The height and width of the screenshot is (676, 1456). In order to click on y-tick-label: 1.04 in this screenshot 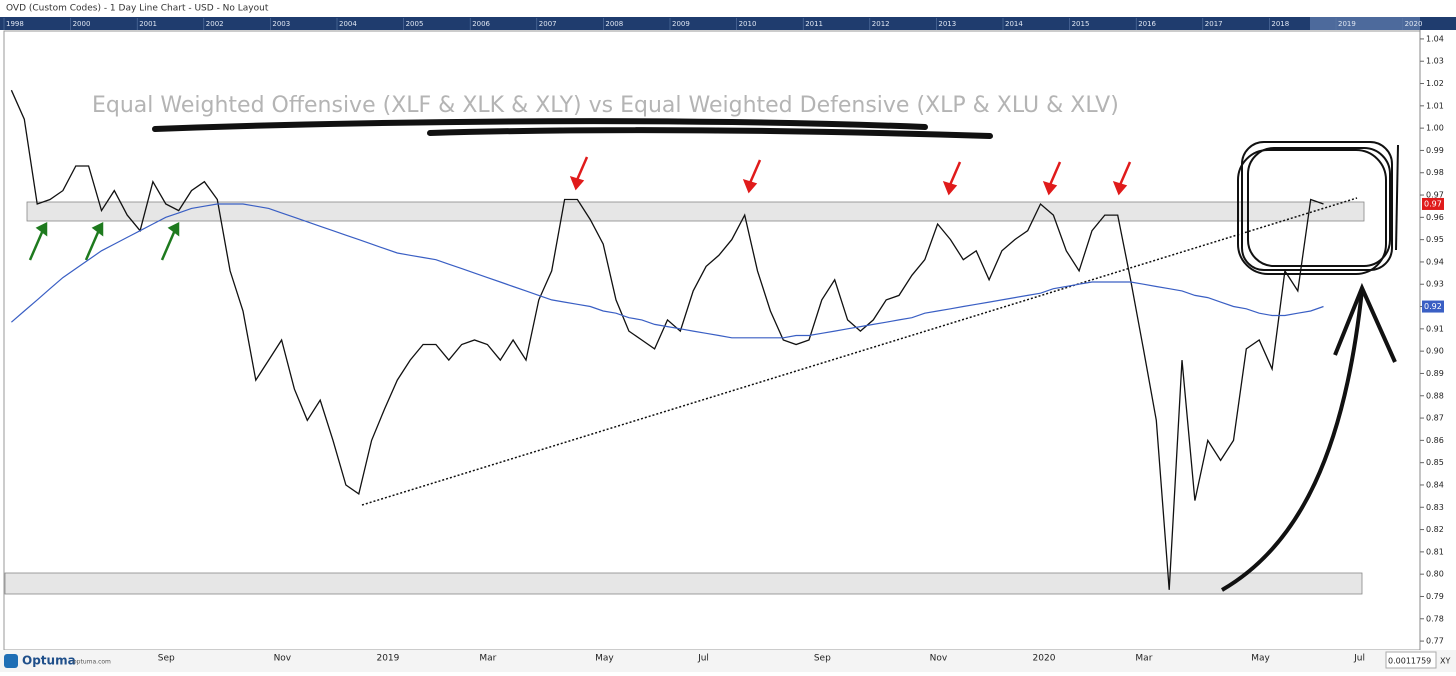, I will do `click(1435, 38)`.